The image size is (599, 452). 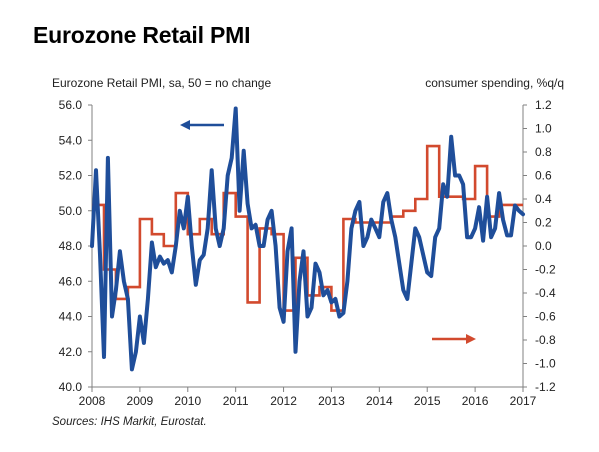 I want to click on x-tick-label: 2013, so click(x=331, y=401).